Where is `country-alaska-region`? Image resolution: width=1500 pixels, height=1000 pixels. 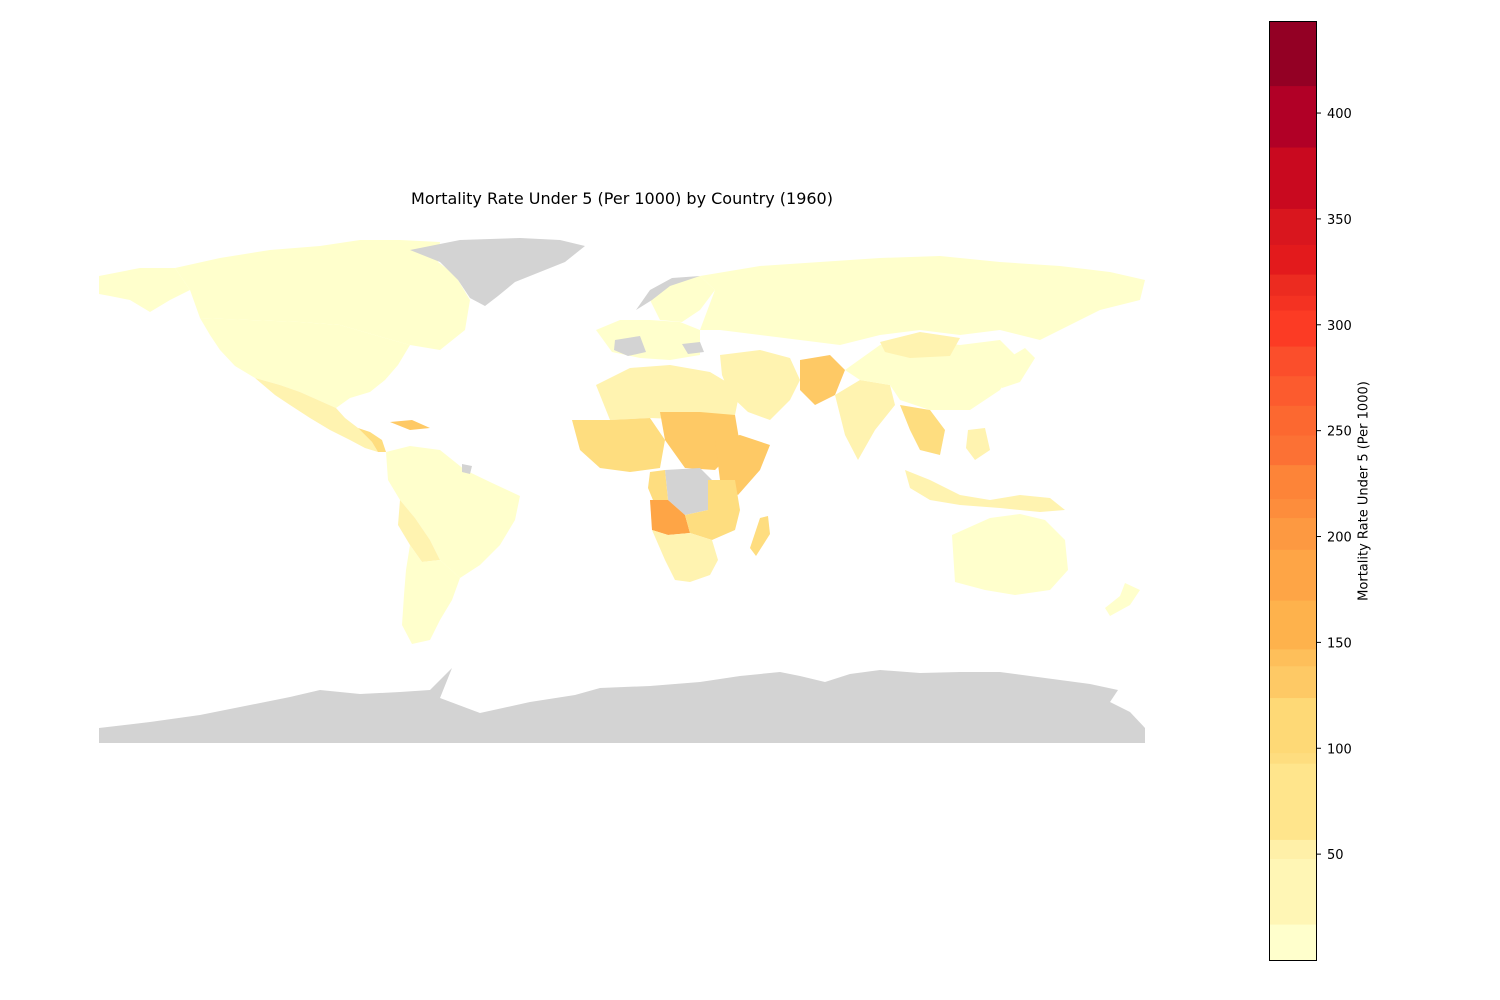
country-alaska-region is located at coordinates (144, 290).